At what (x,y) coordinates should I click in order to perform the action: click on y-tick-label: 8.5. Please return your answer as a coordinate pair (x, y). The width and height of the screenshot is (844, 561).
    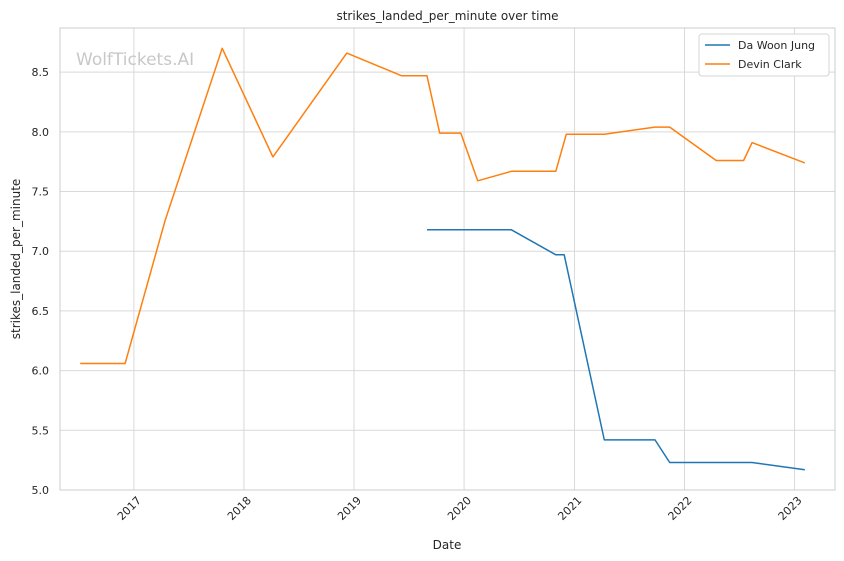
    Looking at the image, I should click on (41, 72).